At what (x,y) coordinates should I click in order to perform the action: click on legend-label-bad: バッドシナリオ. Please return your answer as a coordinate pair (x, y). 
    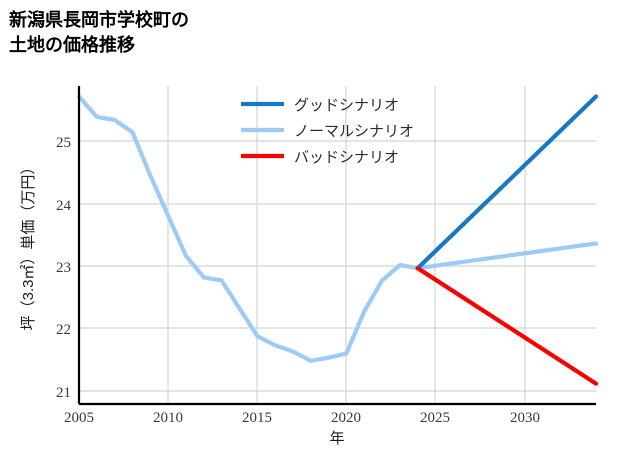
    Looking at the image, I should click on (346, 158).